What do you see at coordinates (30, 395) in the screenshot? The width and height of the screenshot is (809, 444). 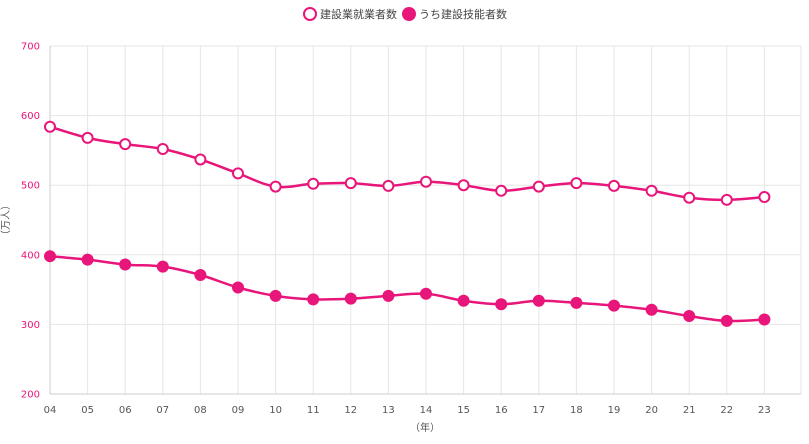 I see `y-tick-label: 200` at bounding box center [30, 395].